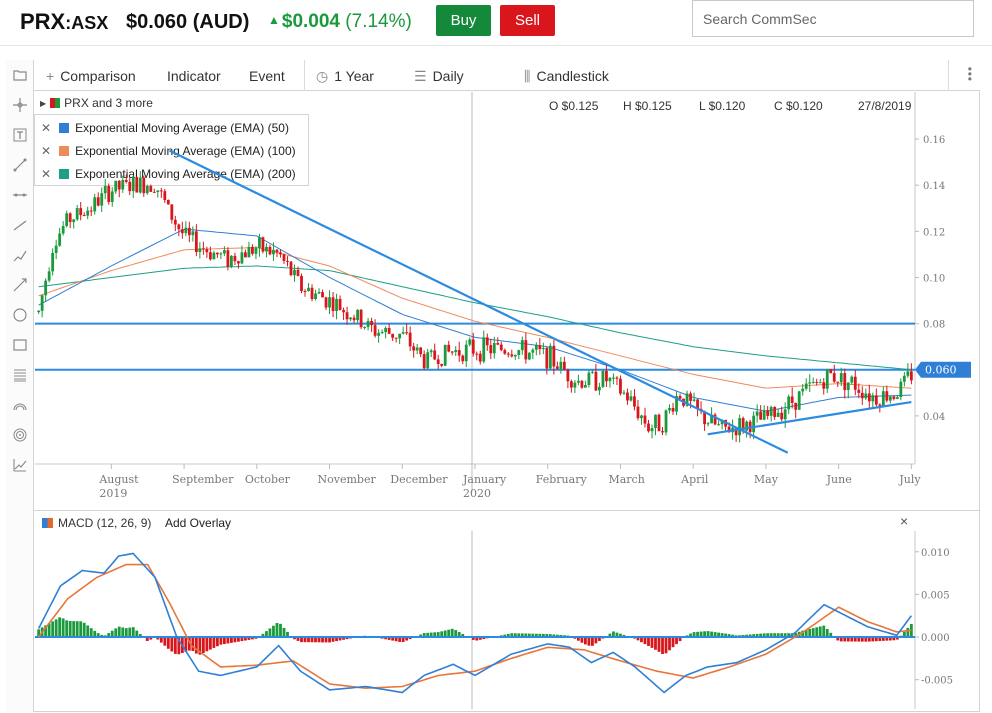 This screenshot has width=992, height=713. Describe the element at coordinates (507, 510) in the screenshot. I see `macd-divider` at that location.